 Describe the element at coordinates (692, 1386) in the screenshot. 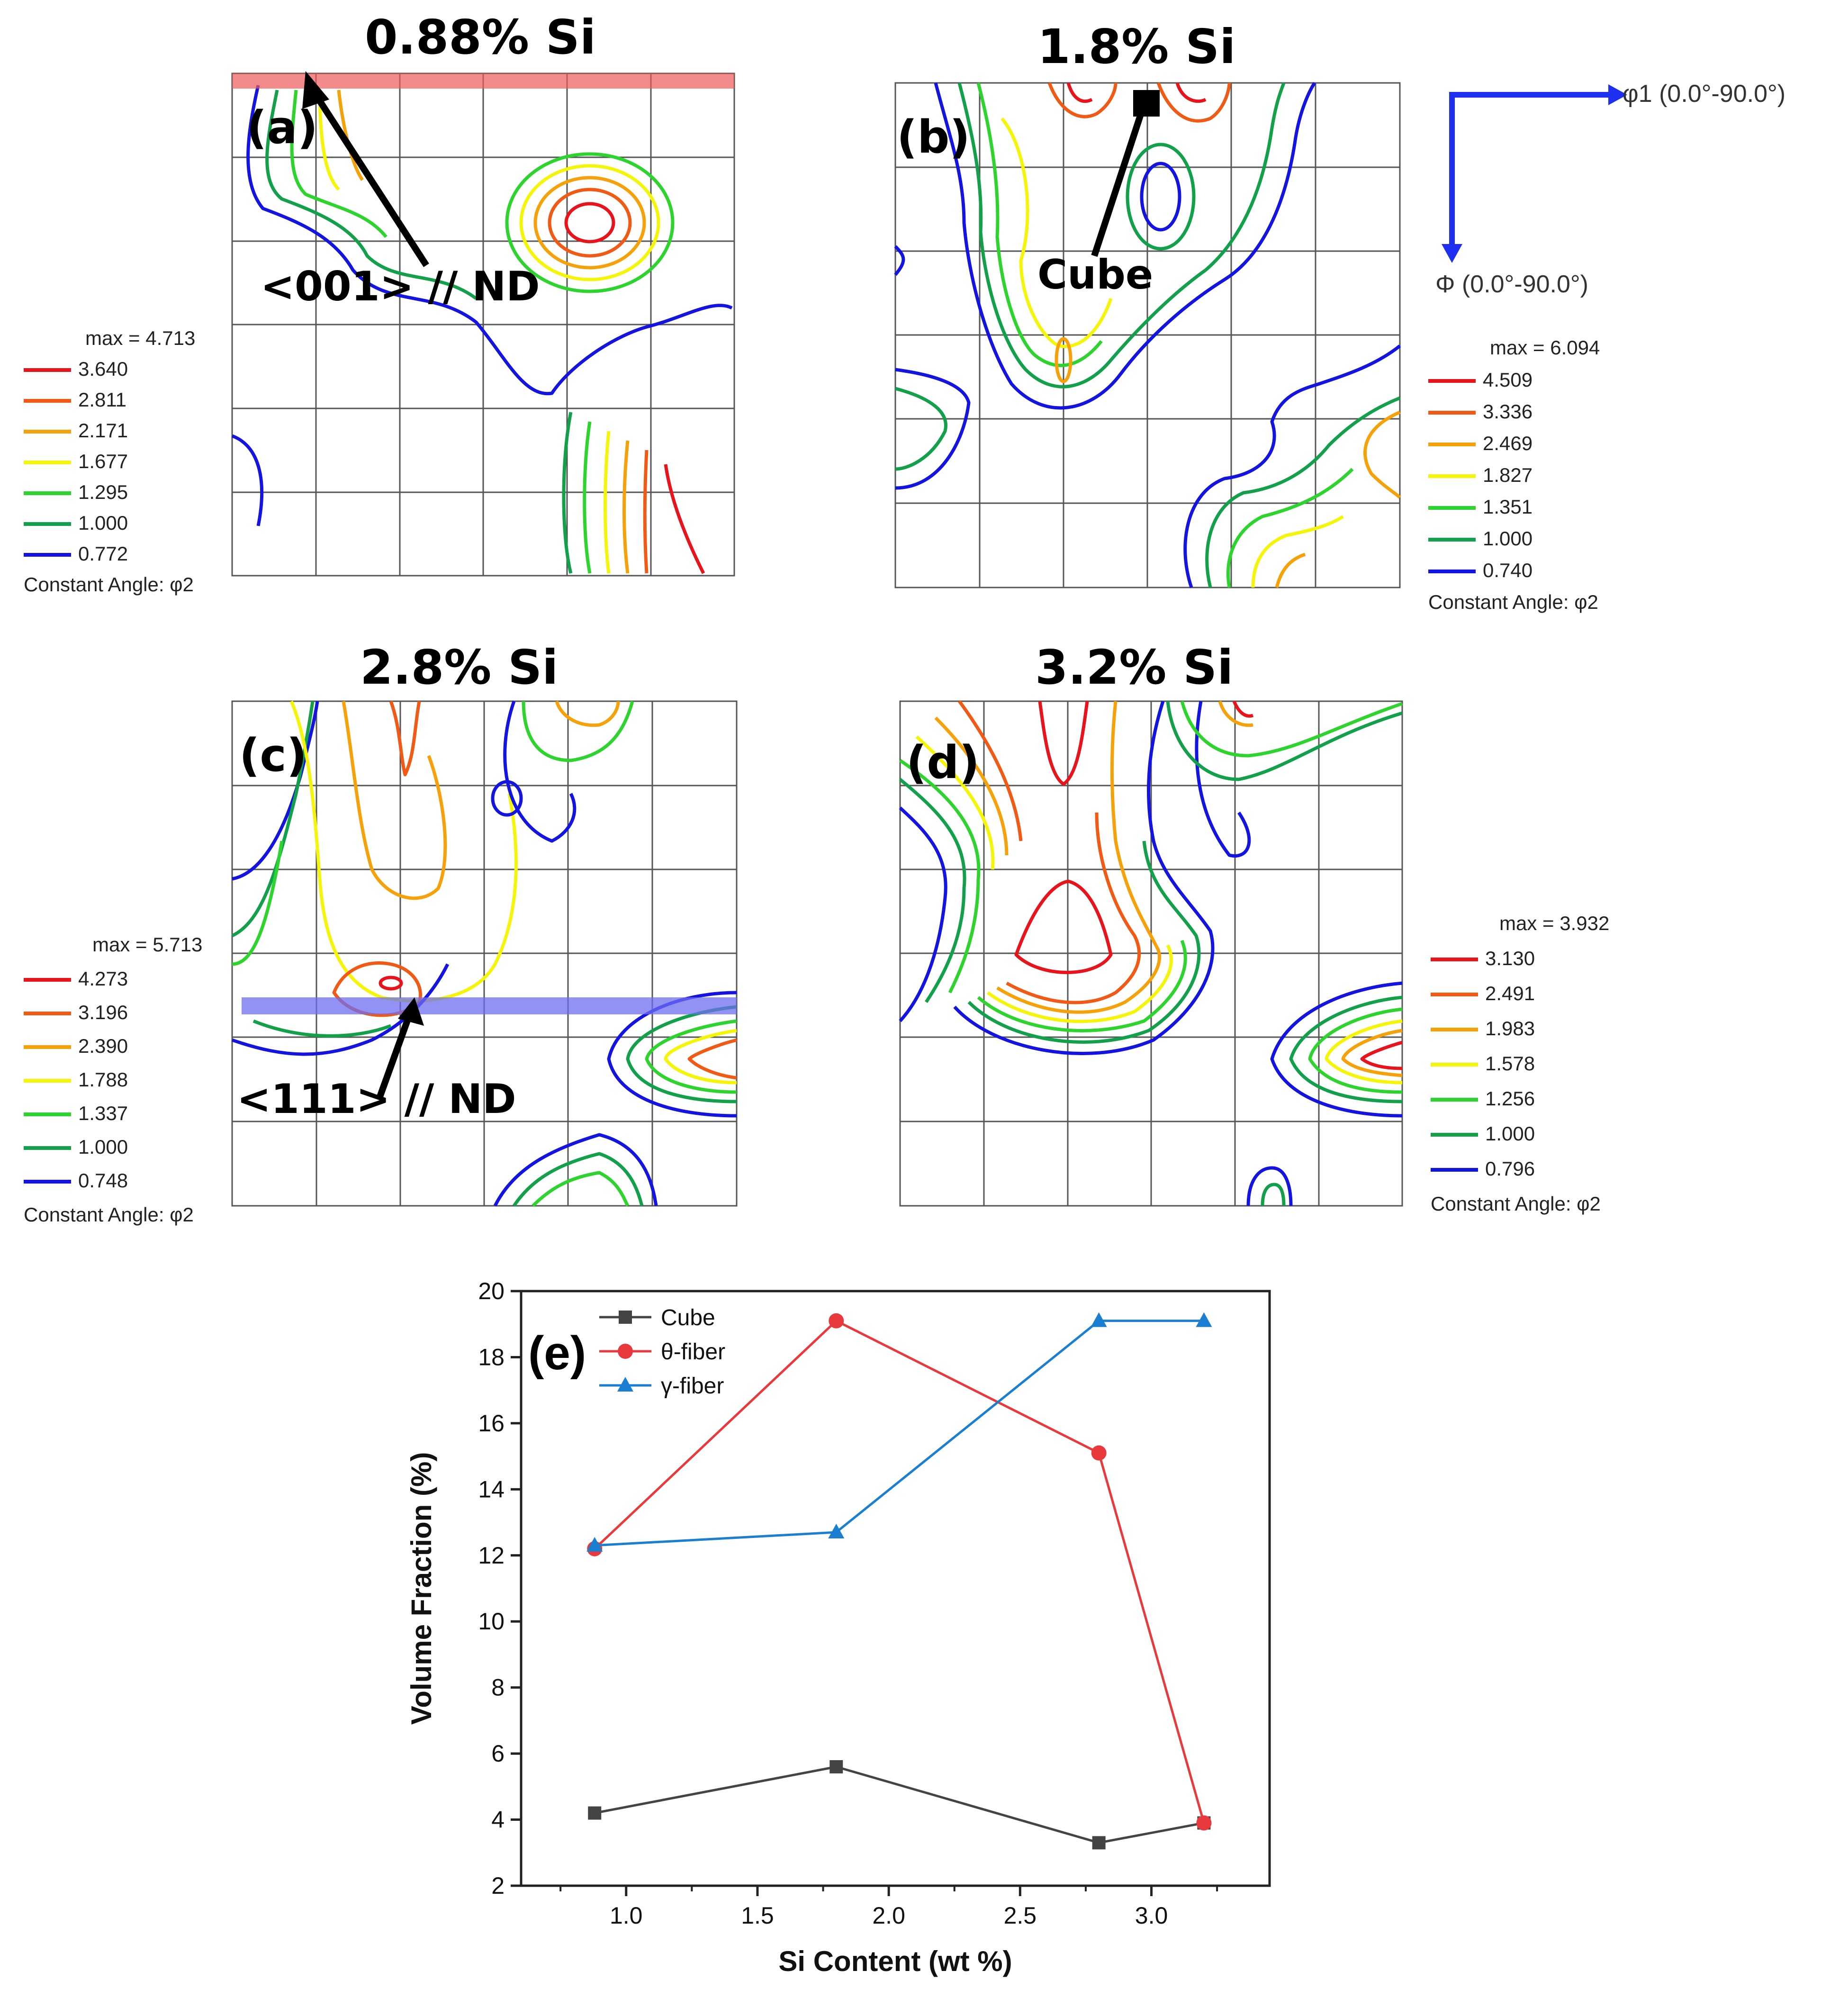

I see `legend-label: γ-fiber` at that location.